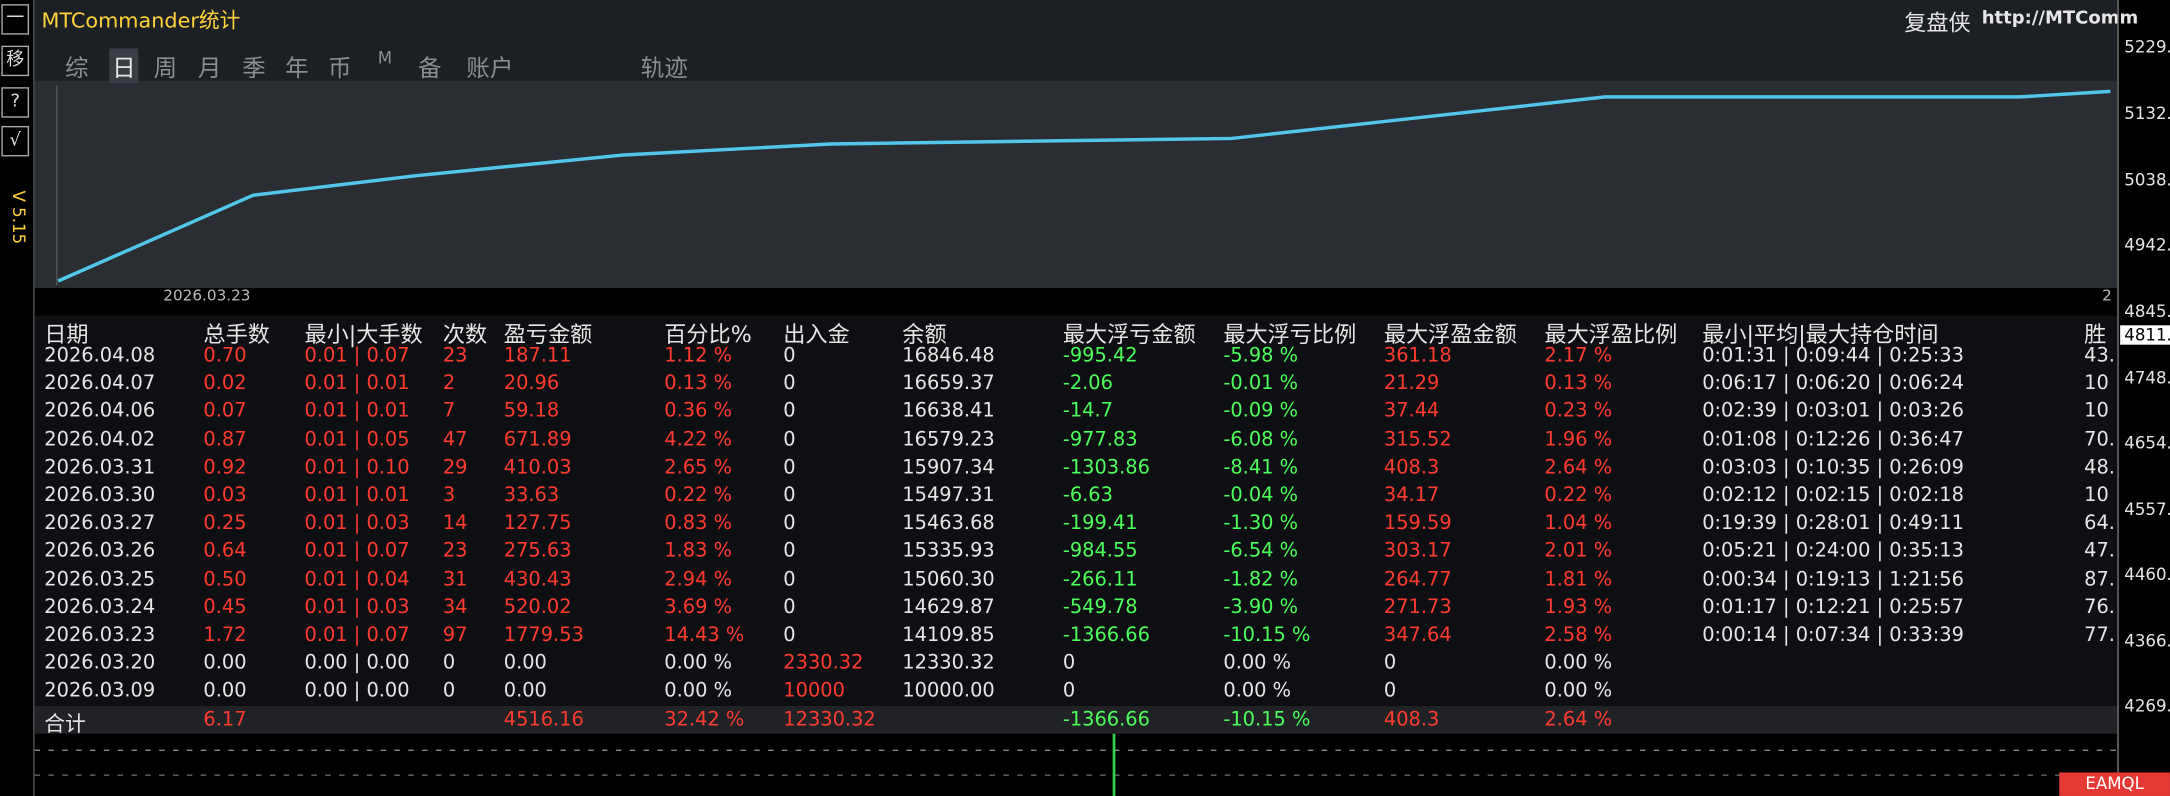 This screenshot has height=796, width=2170. Describe the element at coordinates (698, 523) in the screenshot. I see `table-cell: 0.83 %` at that location.